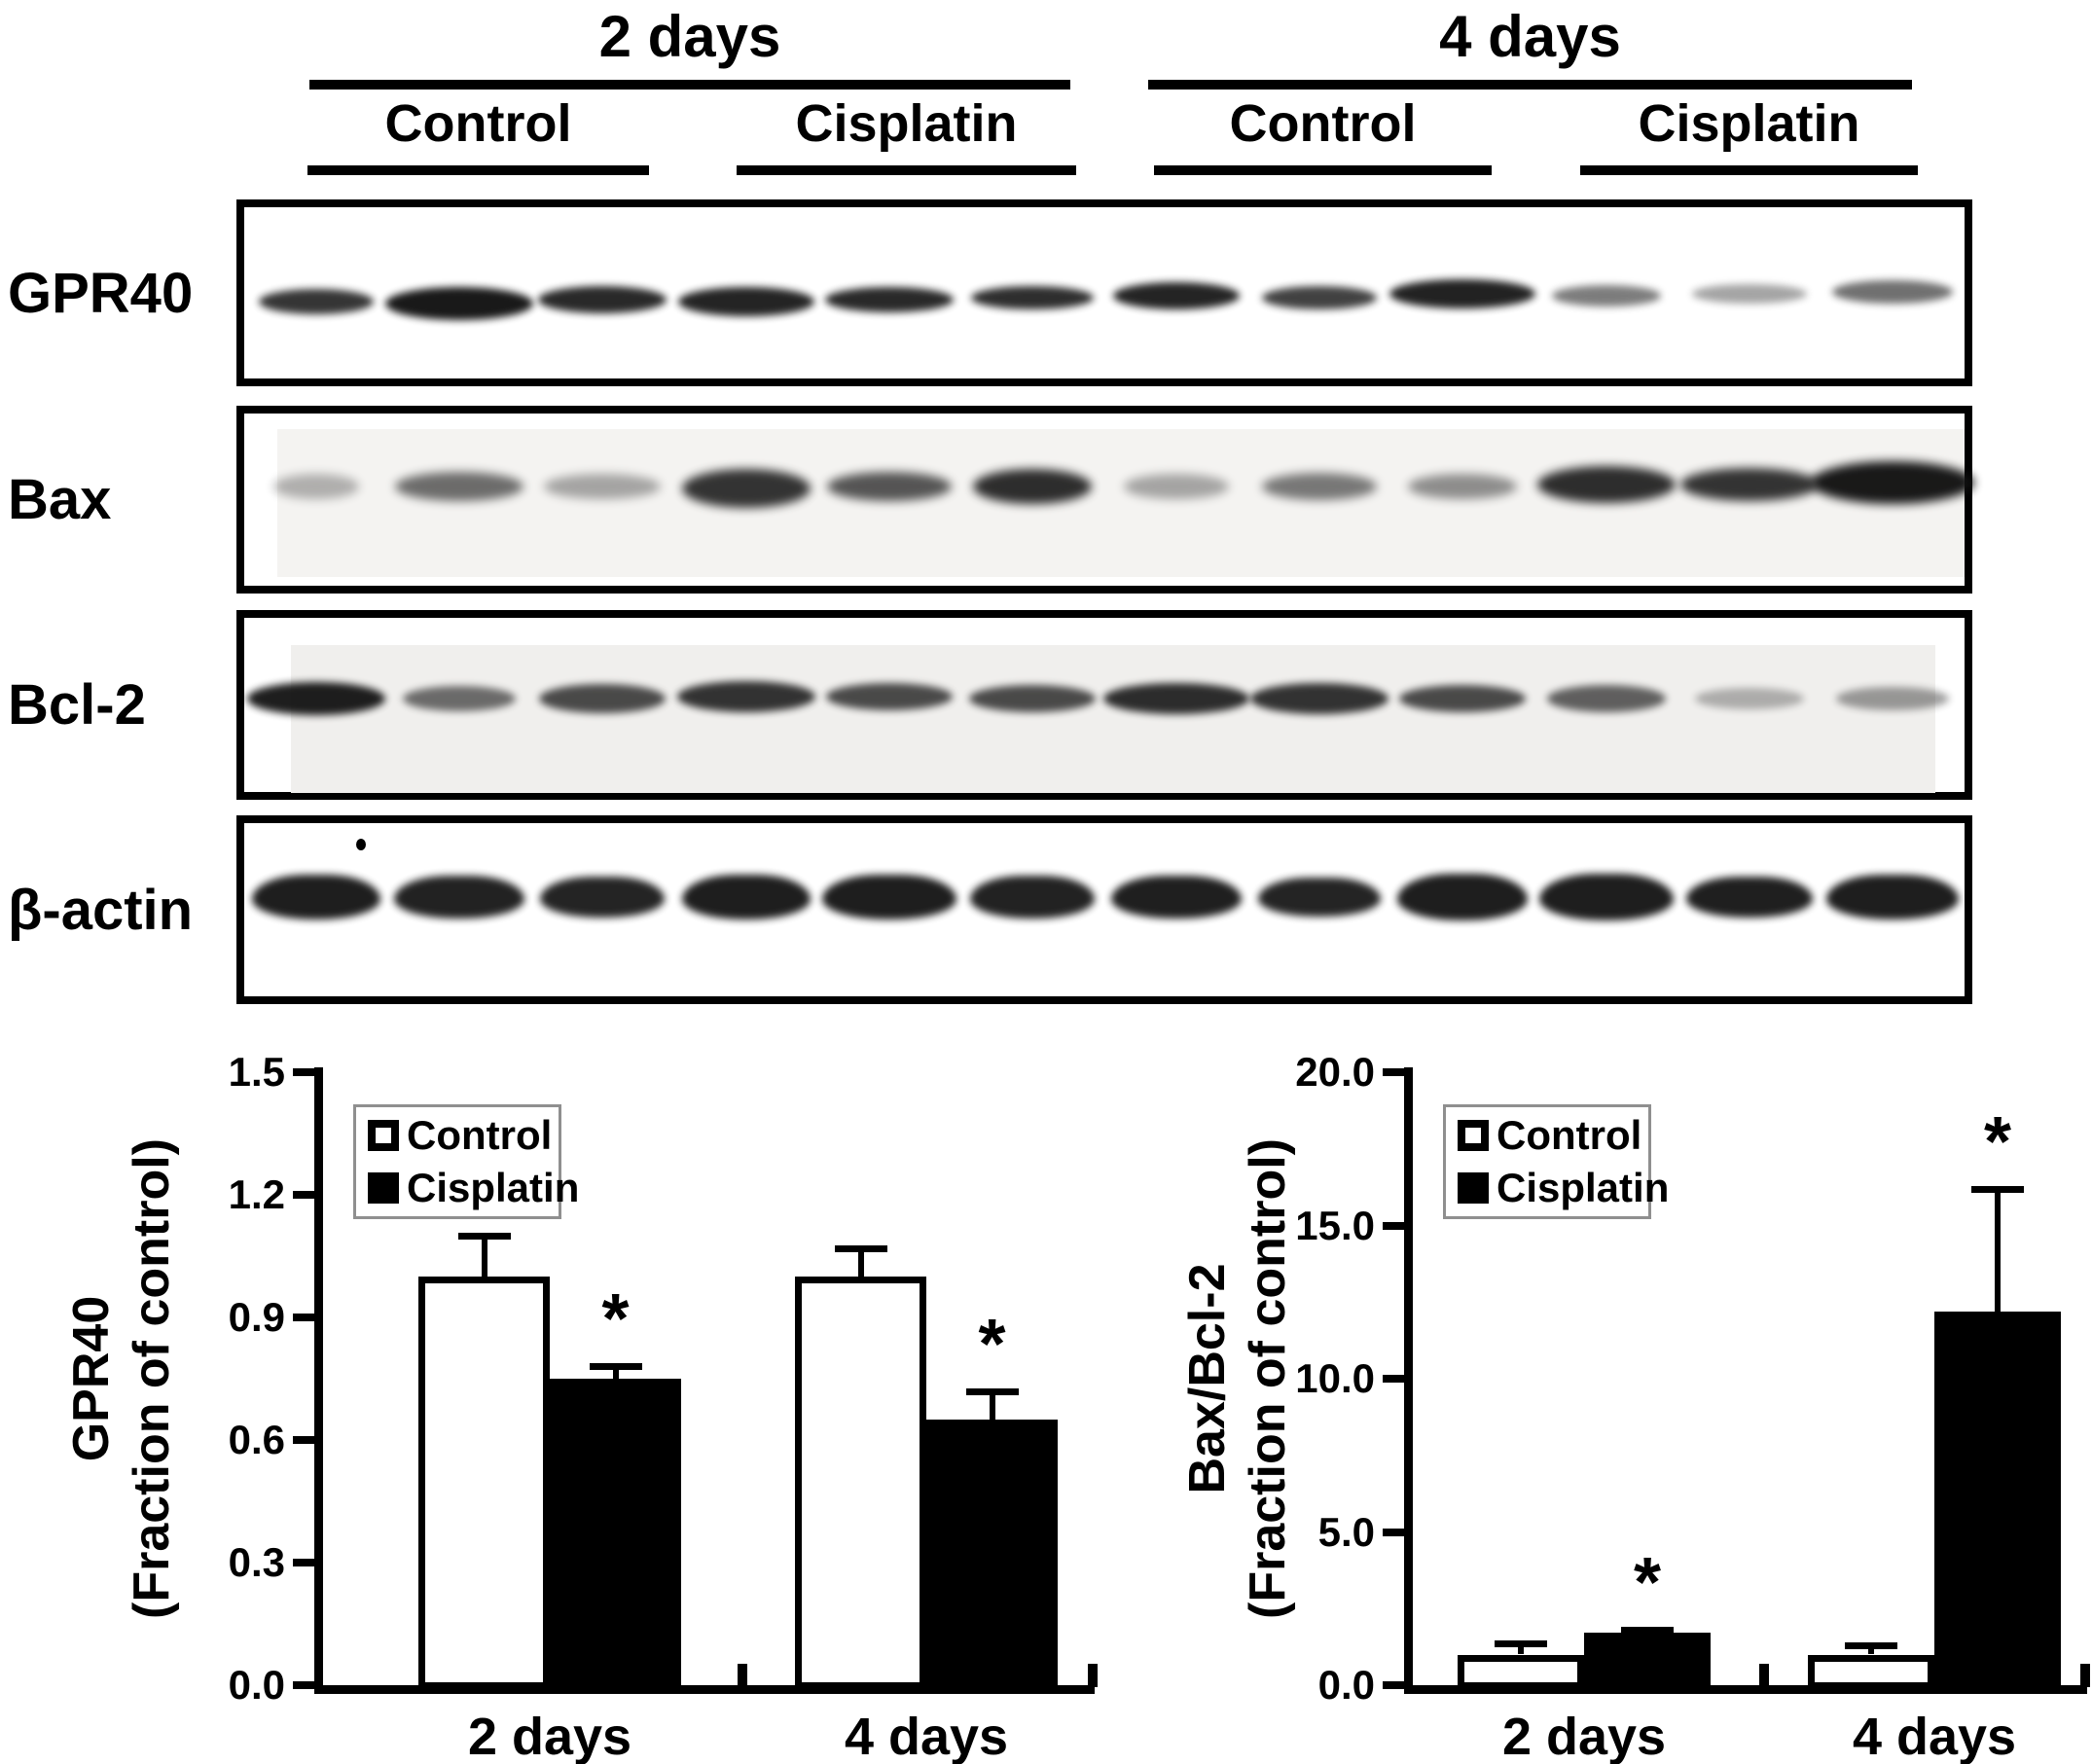  I want to click on y-tick-label: 0.3, so click(256, 1562).